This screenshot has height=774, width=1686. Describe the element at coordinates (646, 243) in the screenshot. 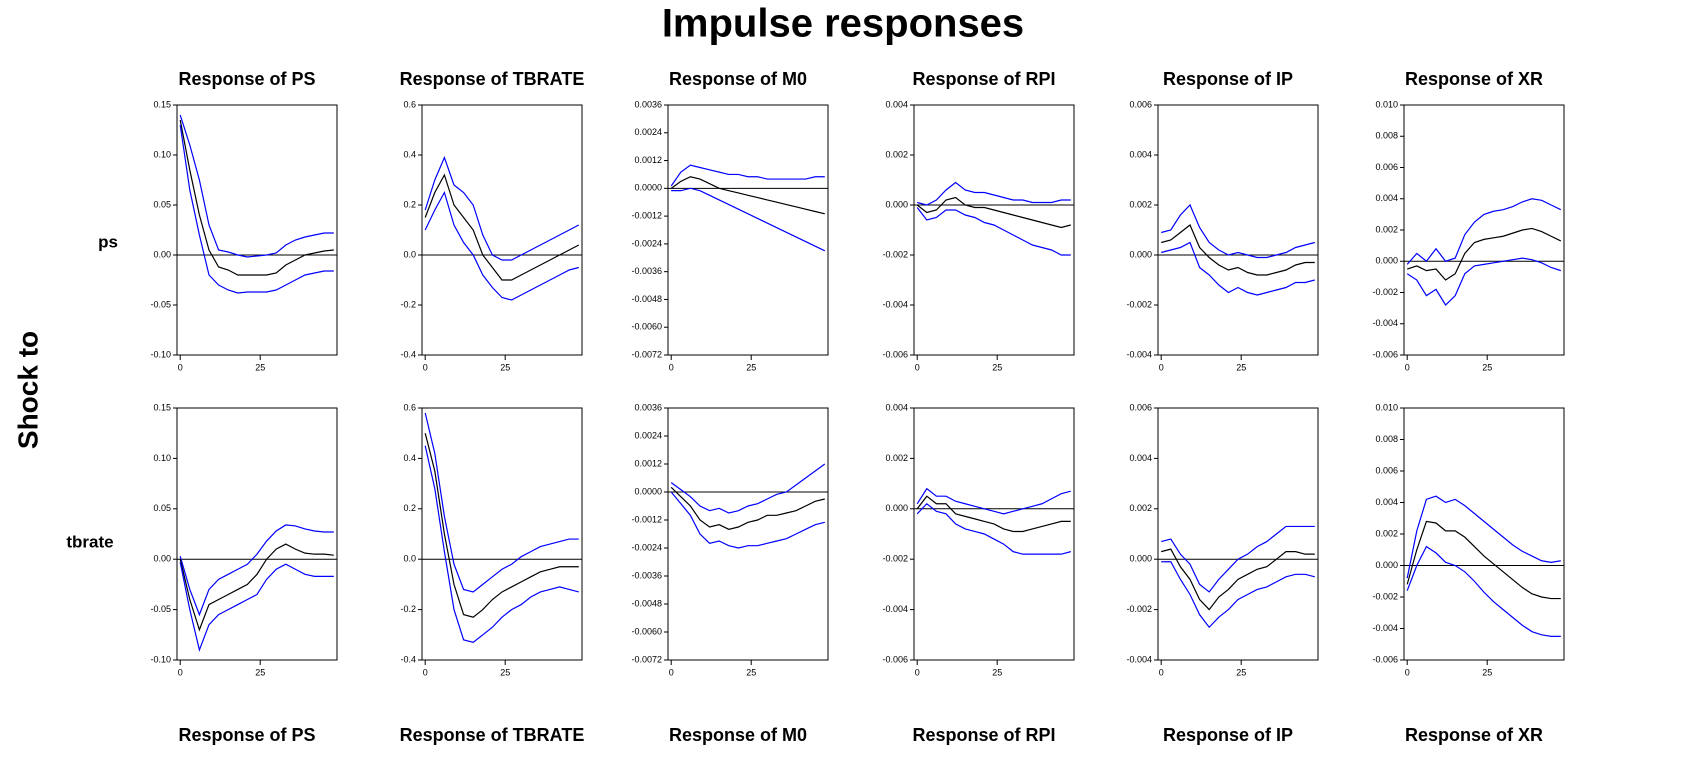

I see `y-tick-label: -0.0024` at that location.